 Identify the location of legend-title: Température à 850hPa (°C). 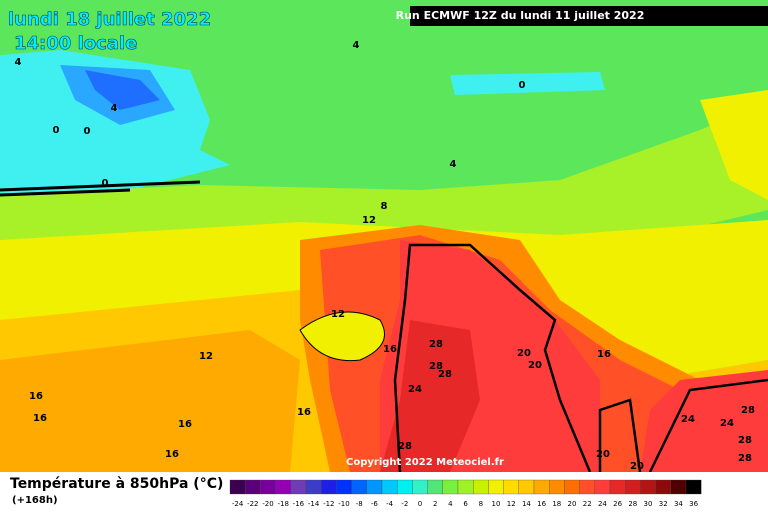
(116, 484).